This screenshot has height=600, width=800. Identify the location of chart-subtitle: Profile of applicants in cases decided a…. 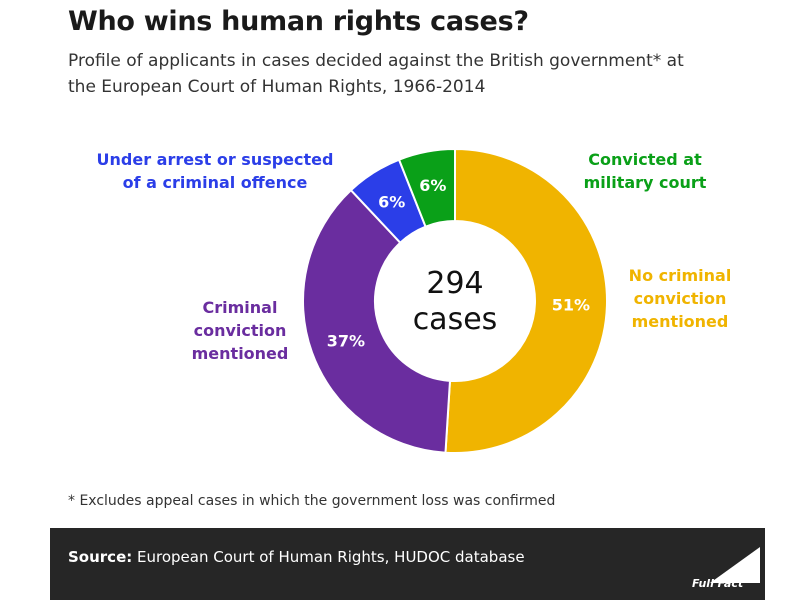
(376, 74).